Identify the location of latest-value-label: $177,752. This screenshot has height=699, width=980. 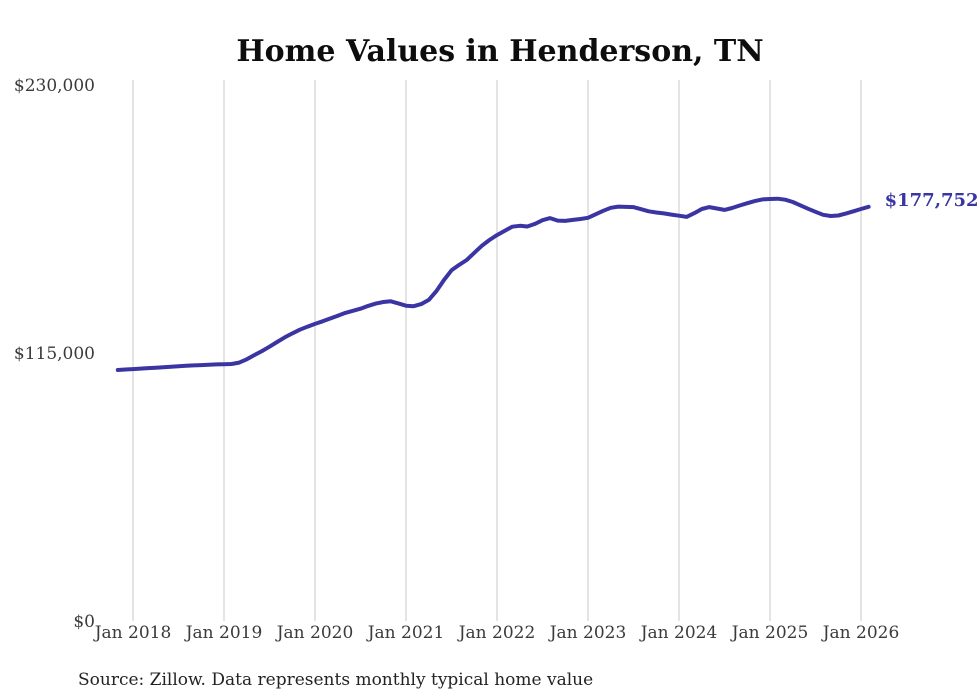
(932, 200).